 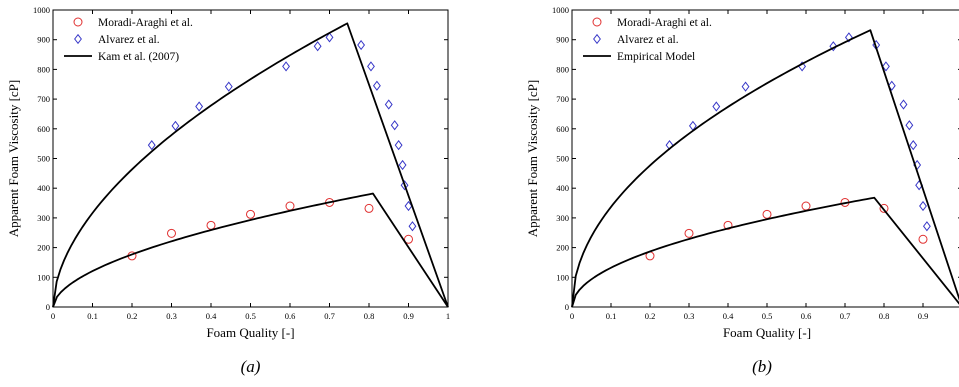 I want to click on y-tick-label: 300, so click(x=43, y=218).